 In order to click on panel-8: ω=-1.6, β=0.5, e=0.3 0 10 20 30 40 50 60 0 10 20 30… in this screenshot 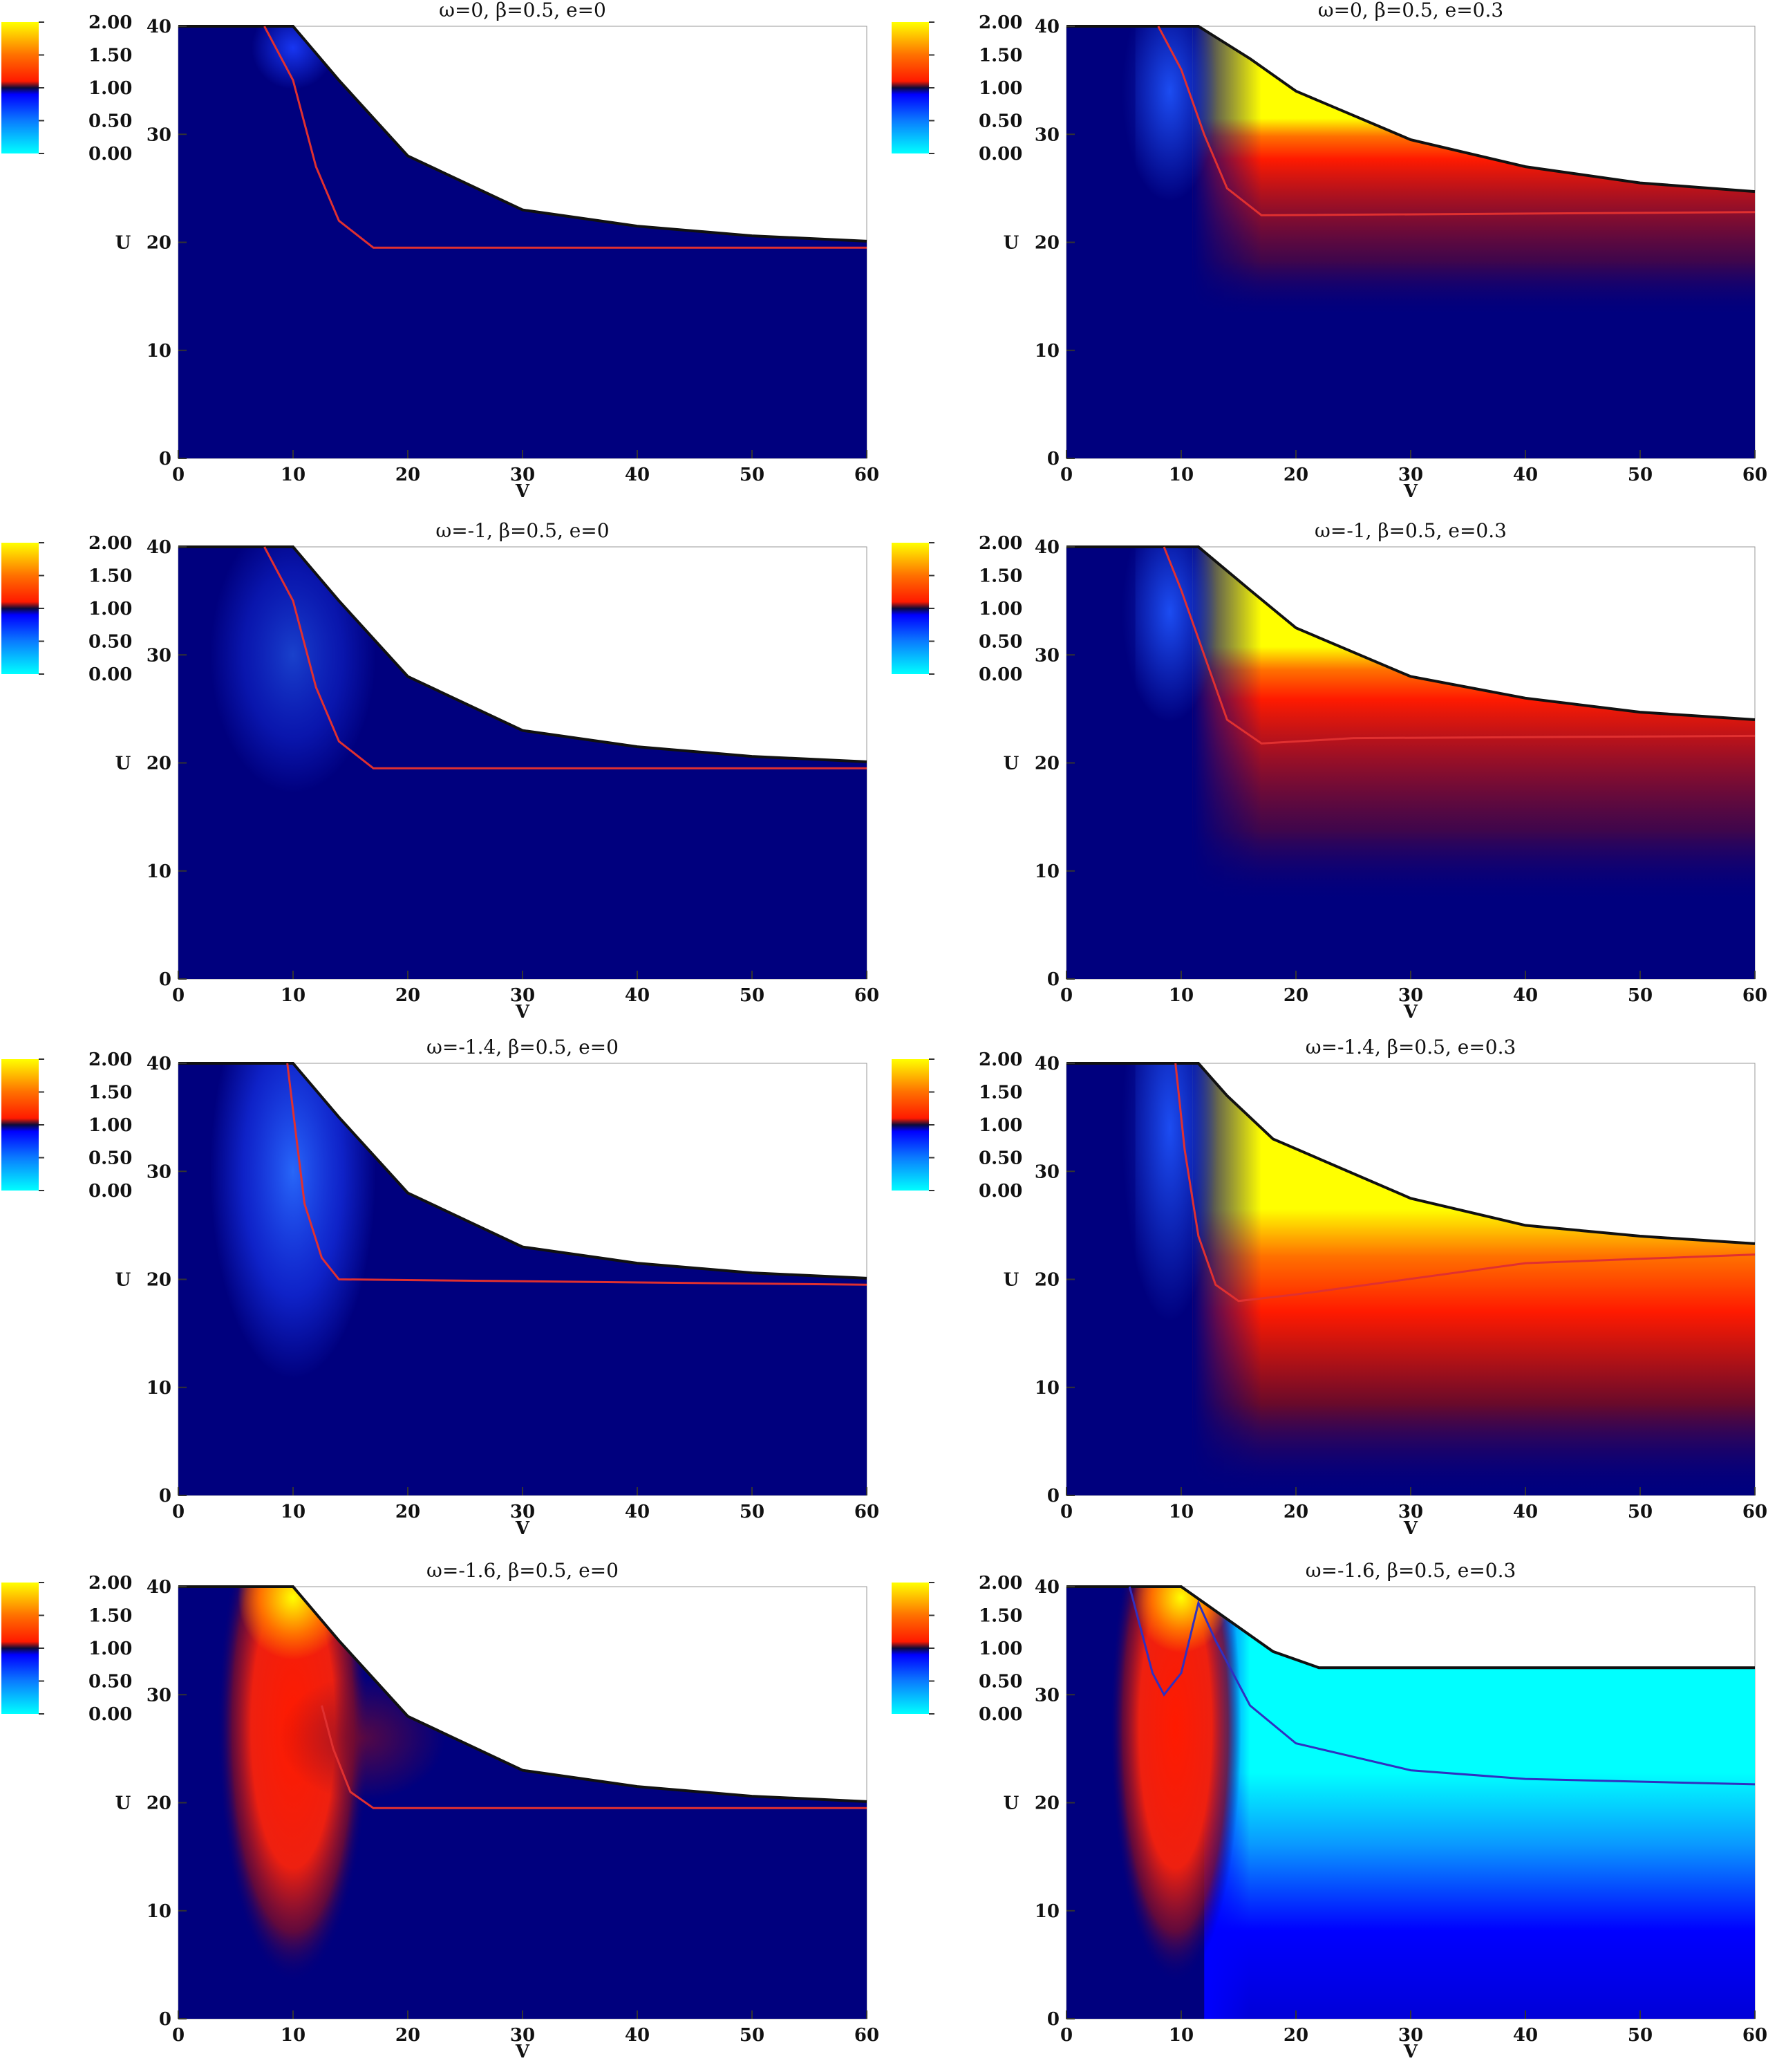, I will do `click(1330, 1810)`.